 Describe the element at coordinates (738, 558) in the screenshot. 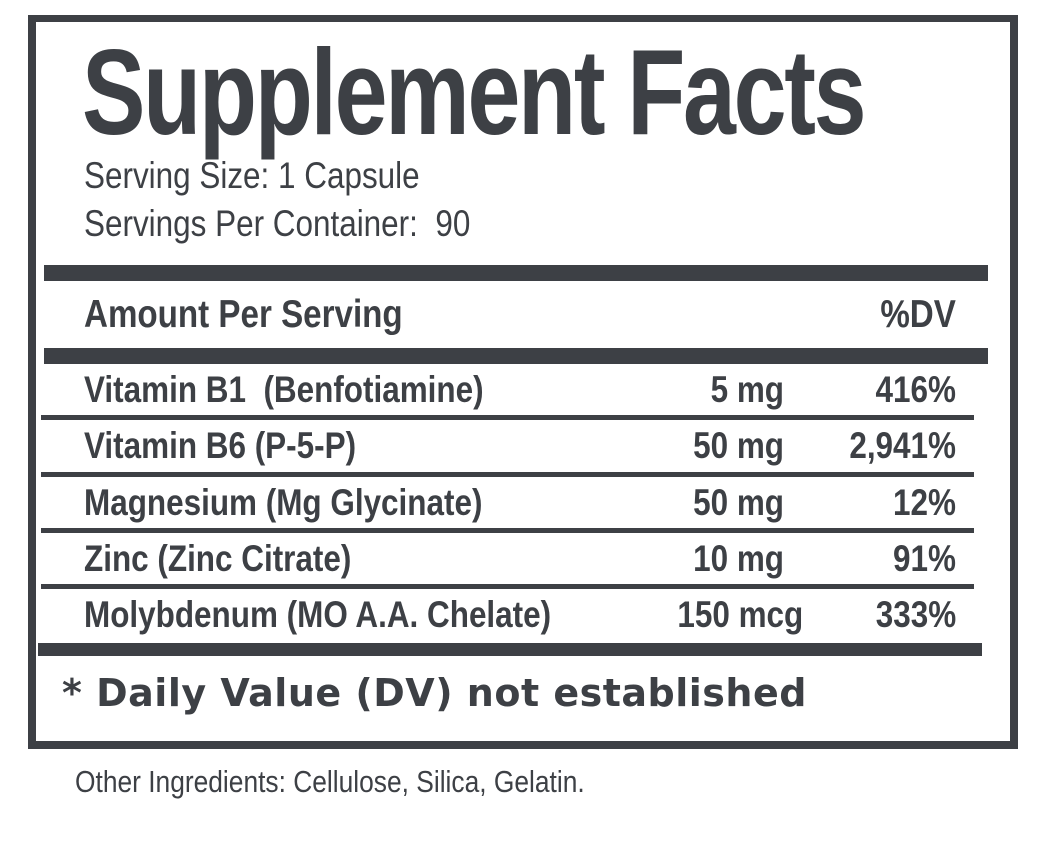

I see `nutrient-amount: 10 mg` at that location.